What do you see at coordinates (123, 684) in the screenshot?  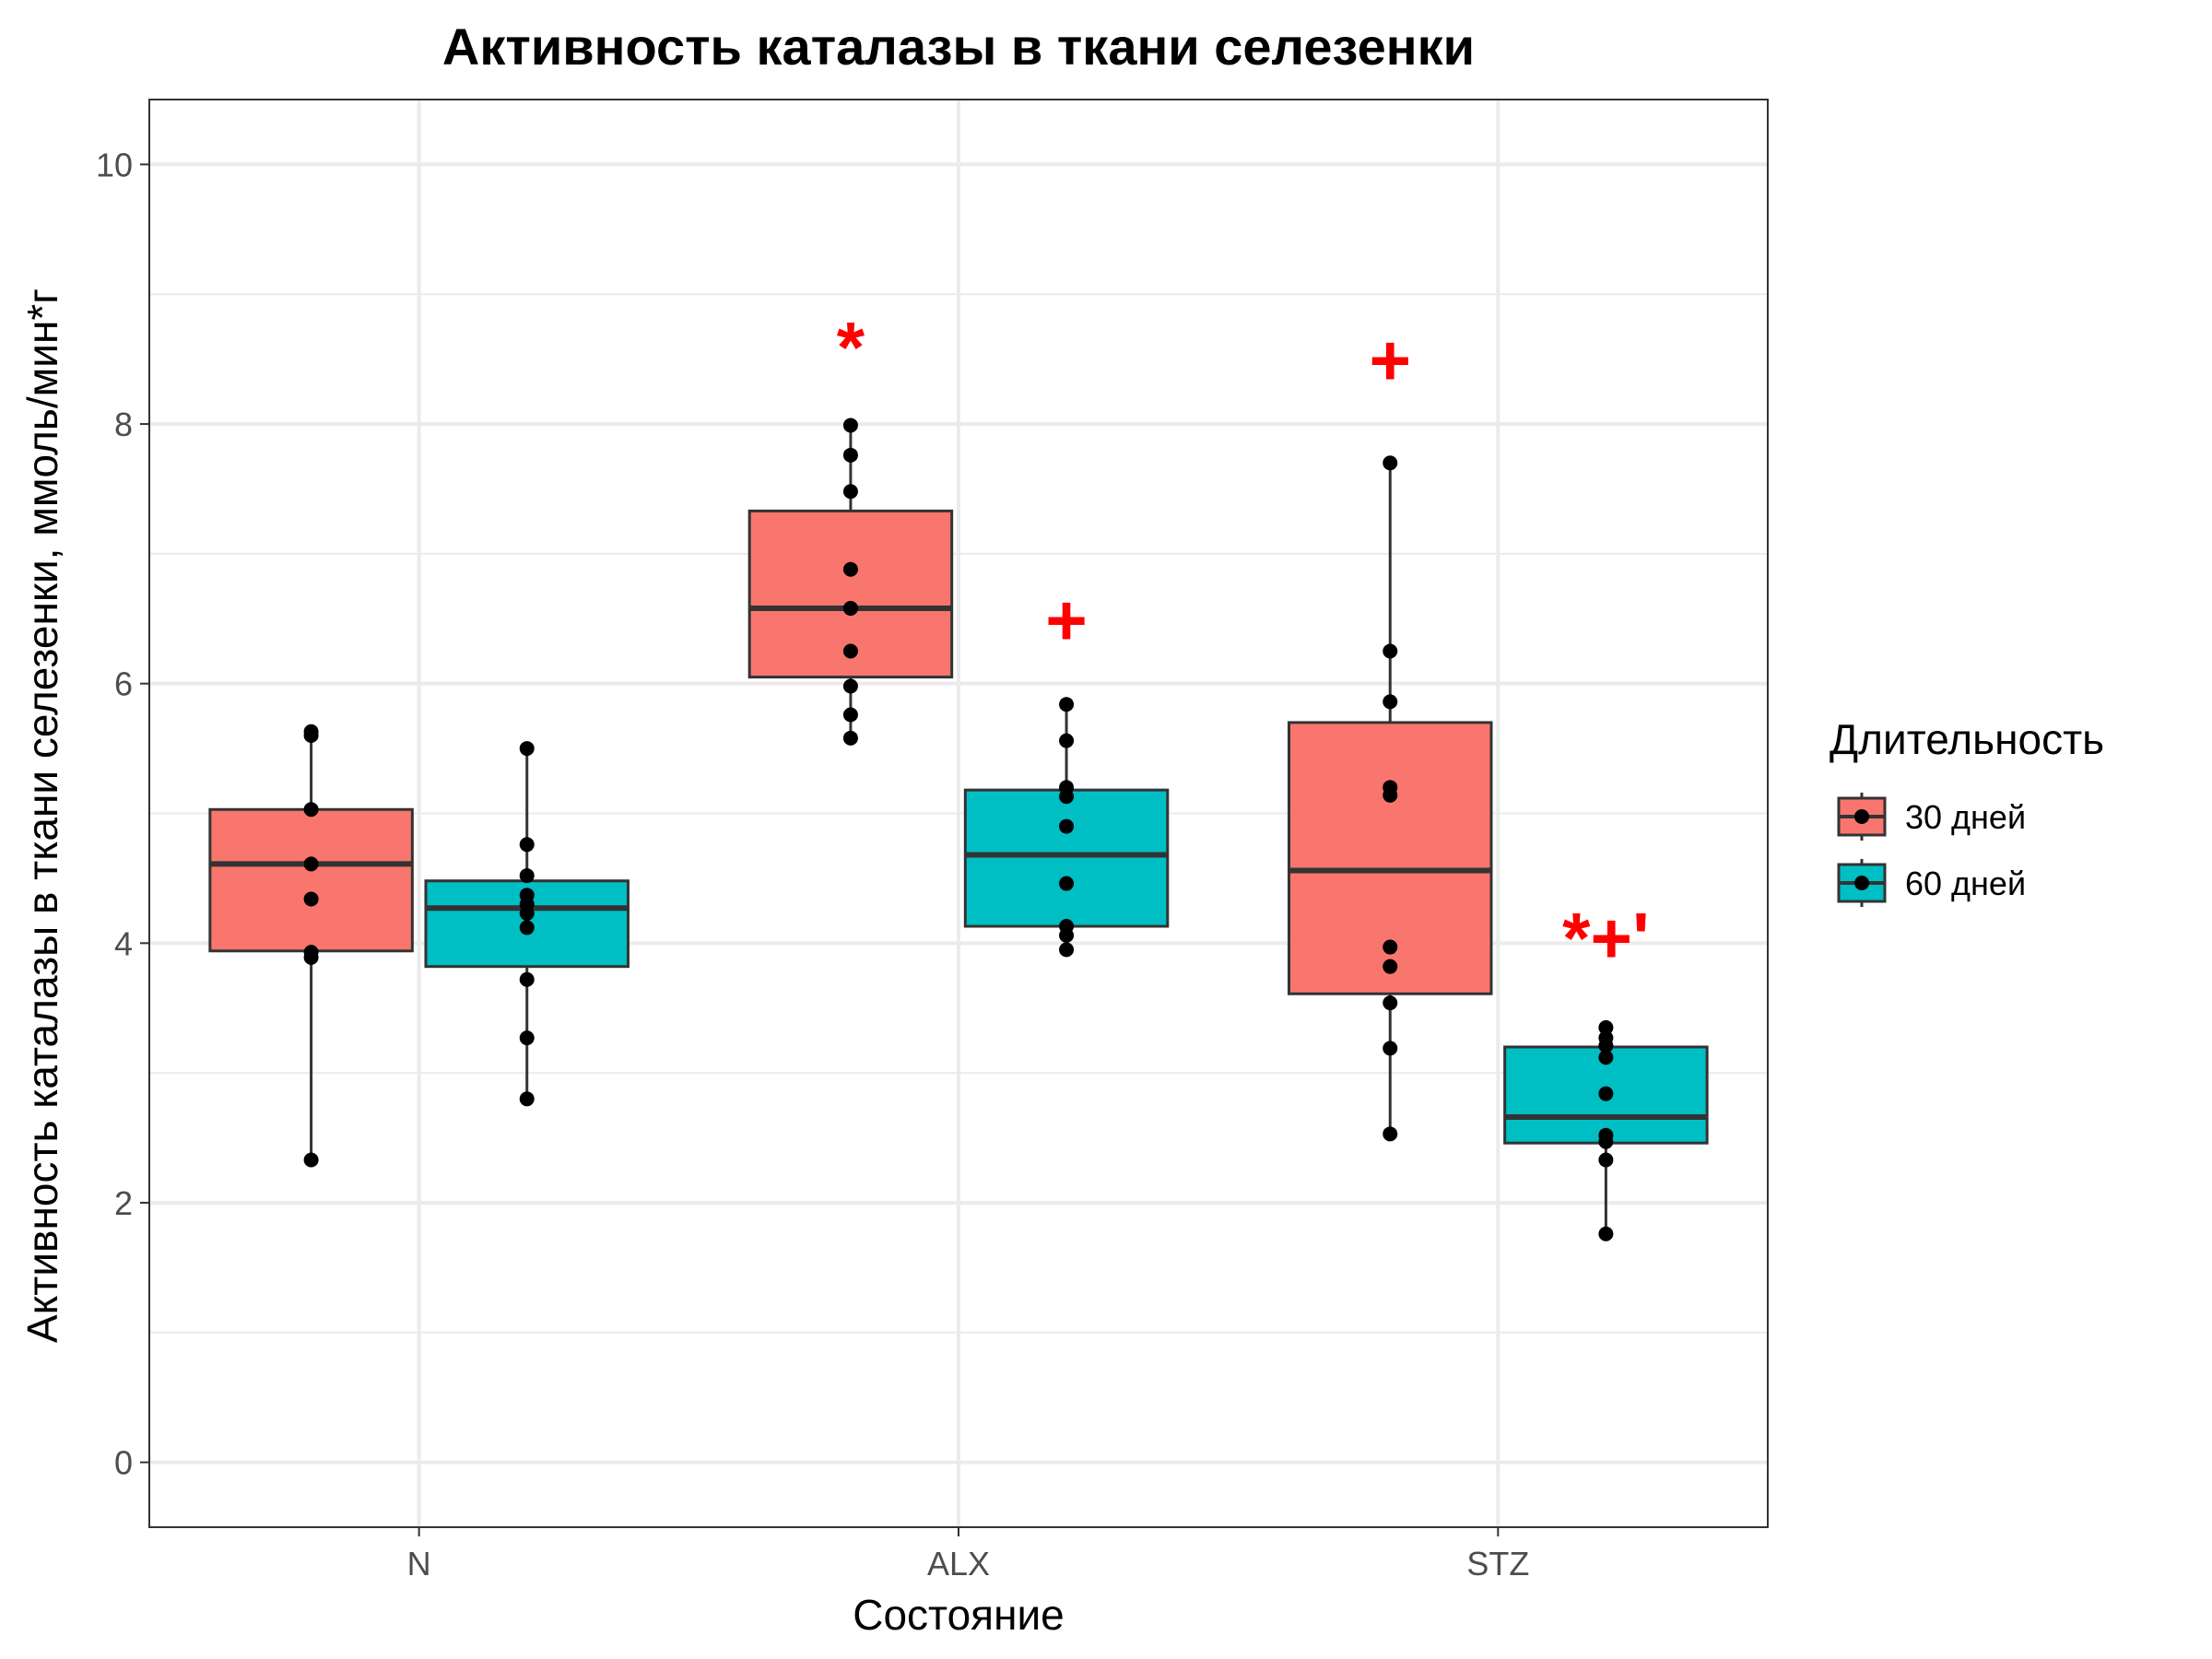 I see `y-tick-label: 6` at bounding box center [123, 684].